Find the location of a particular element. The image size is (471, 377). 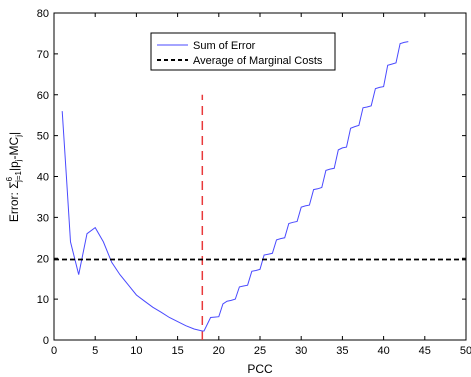

legend-label-sum-of-error: Sum of Error is located at coordinates (224, 46).